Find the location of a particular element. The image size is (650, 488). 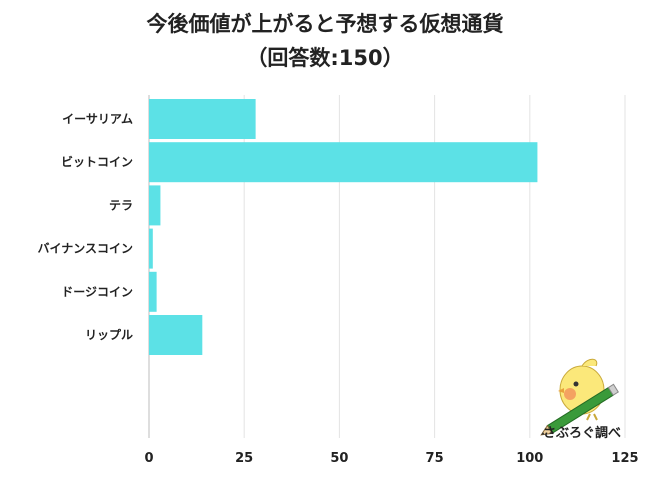

x-tick-label: 50 is located at coordinates (339, 458).